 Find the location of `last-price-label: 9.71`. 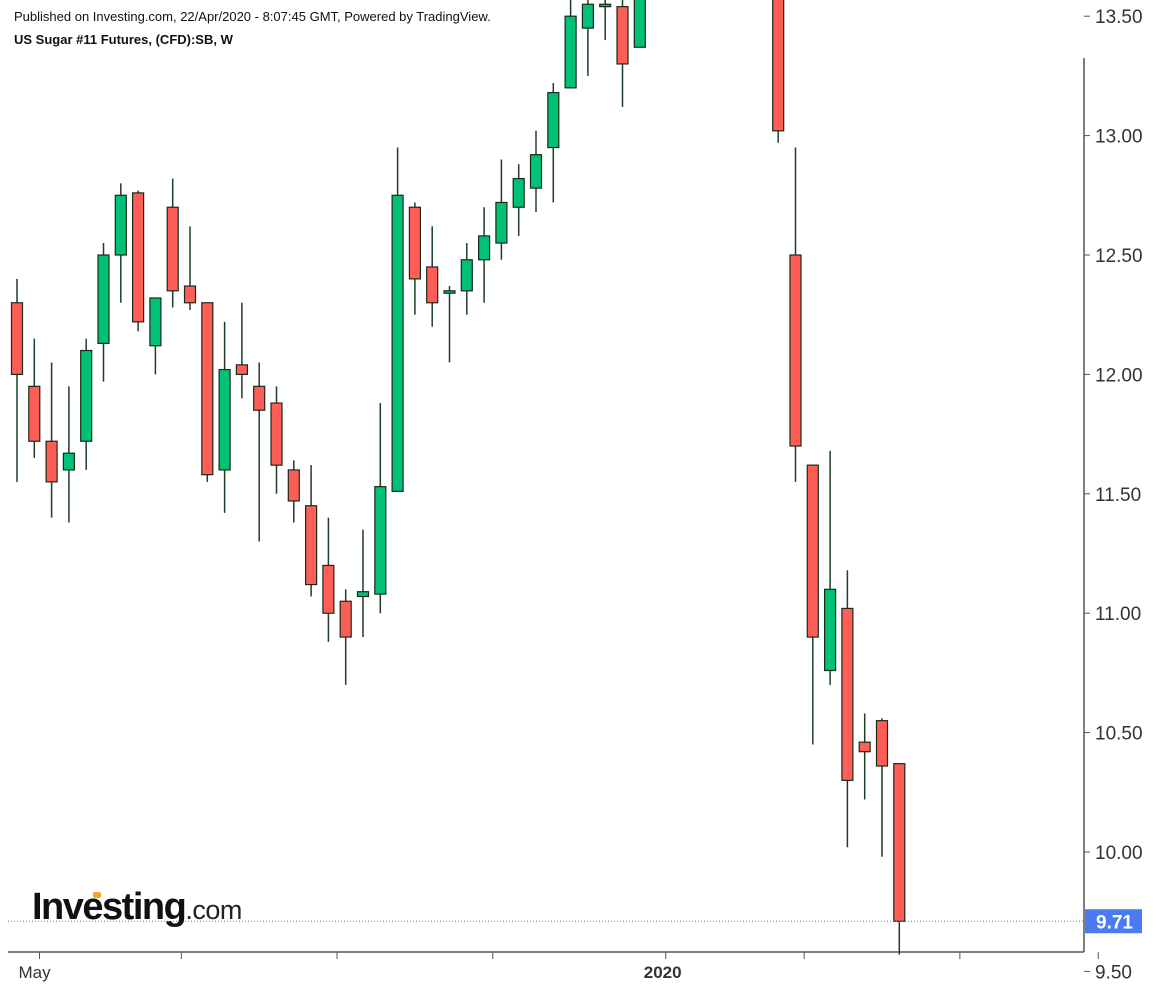

last-price-label: 9.71 is located at coordinates (1114, 922).